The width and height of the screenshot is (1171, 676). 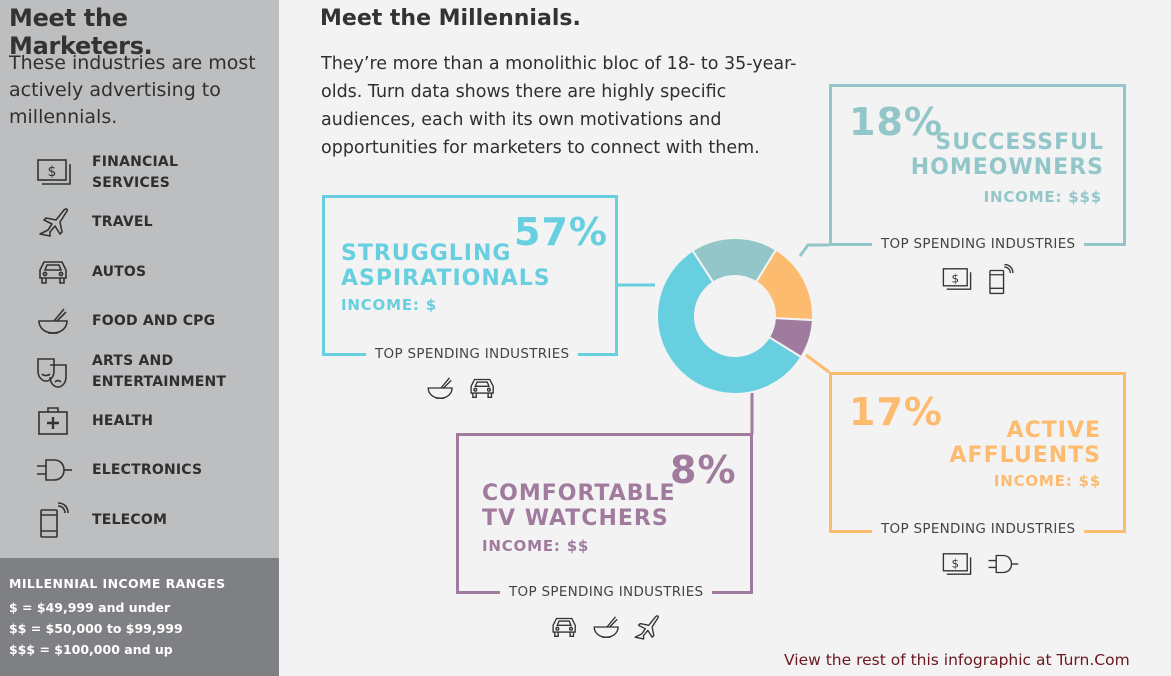 What do you see at coordinates (1025, 443) in the screenshot?
I see `segment-name: ACTIVE AFFLUENTS` at bounding box center [1025, 443].